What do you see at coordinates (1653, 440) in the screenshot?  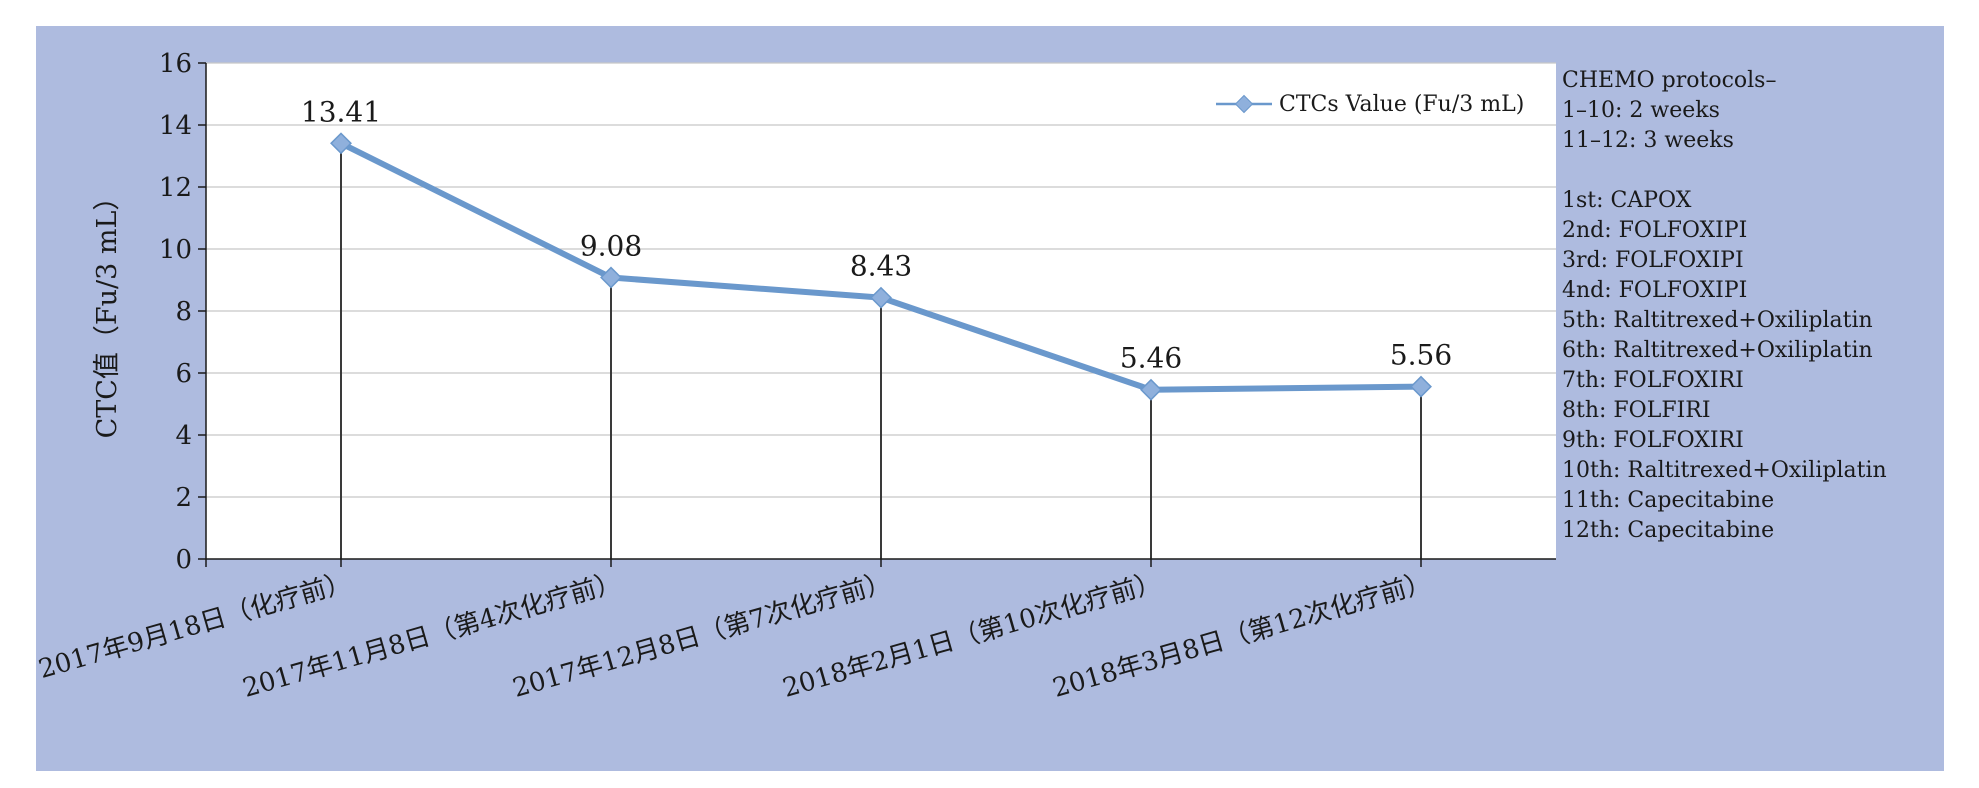 I see `protocol-note: 9th: FOLFOXIRI` at bounding box center [1653, 440].